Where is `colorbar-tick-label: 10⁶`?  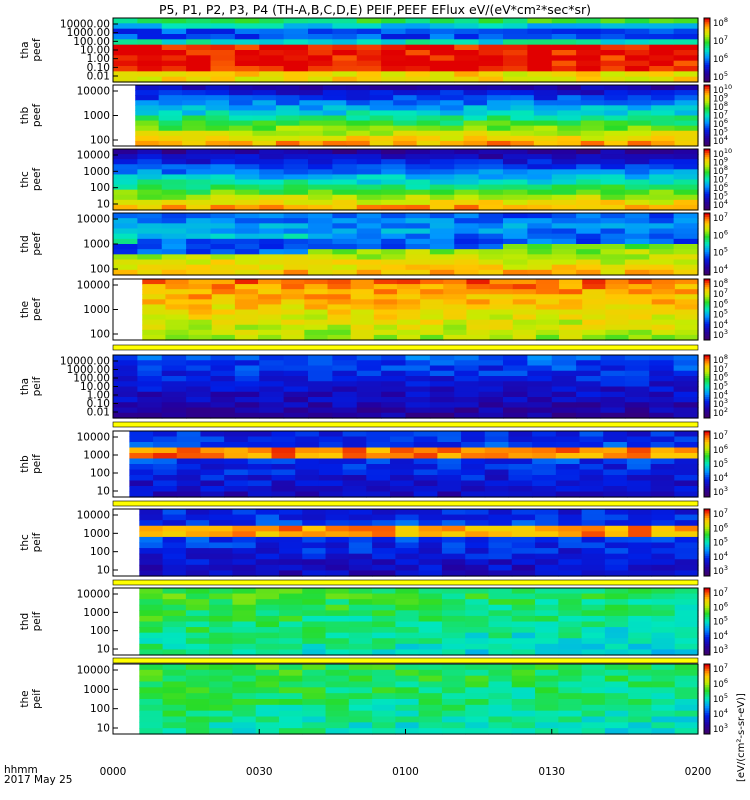 colorbar-tick-label: 10⁶ is located at coordinates (720, 683).